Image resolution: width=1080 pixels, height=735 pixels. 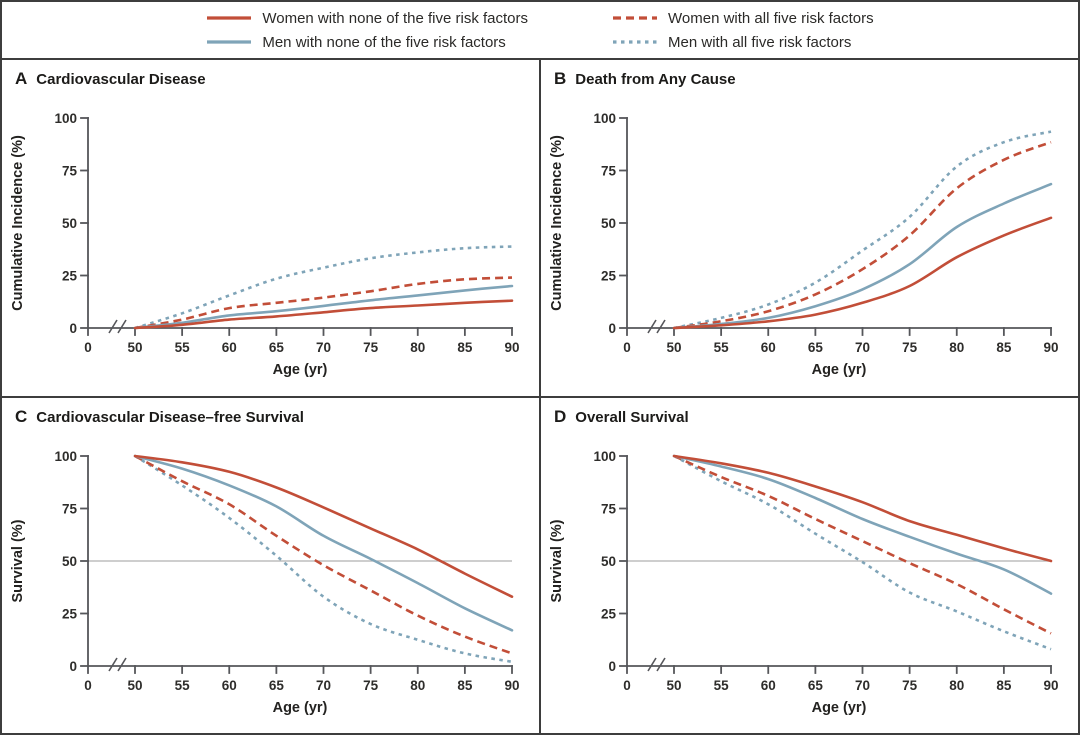 I want to click on x-axis-break-a, so click(x=117, y=326).